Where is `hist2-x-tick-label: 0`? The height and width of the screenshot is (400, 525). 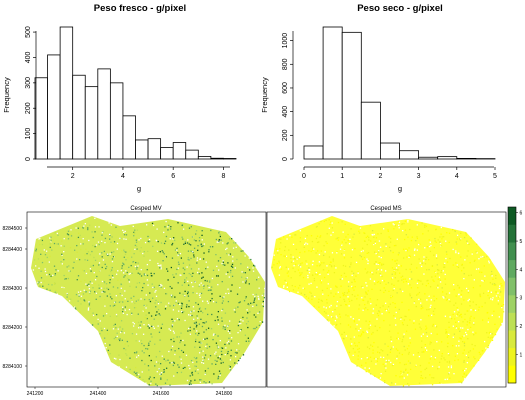
hist2-x-tick-label: 0 is located at coordinates (304, 176).